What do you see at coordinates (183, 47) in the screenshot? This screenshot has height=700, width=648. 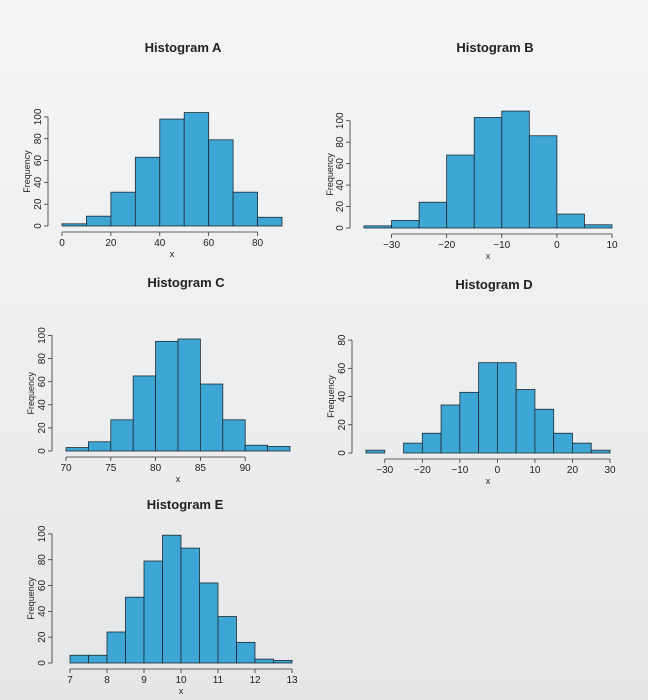 I see `chart-title: Histogram A` at bounding box center [183, 47].